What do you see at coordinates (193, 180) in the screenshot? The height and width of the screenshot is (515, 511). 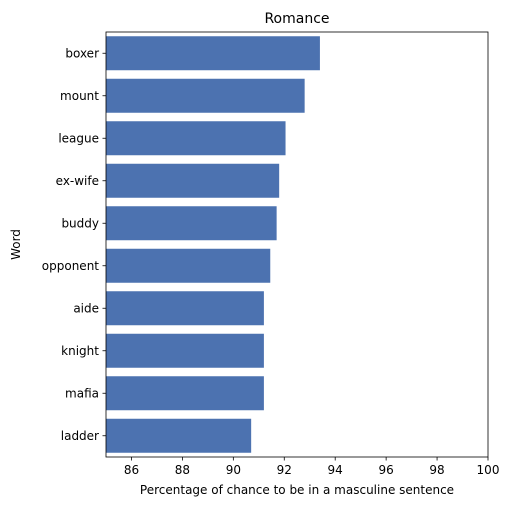 I see `bar-ex-wife` at bounding box center [193, 180].